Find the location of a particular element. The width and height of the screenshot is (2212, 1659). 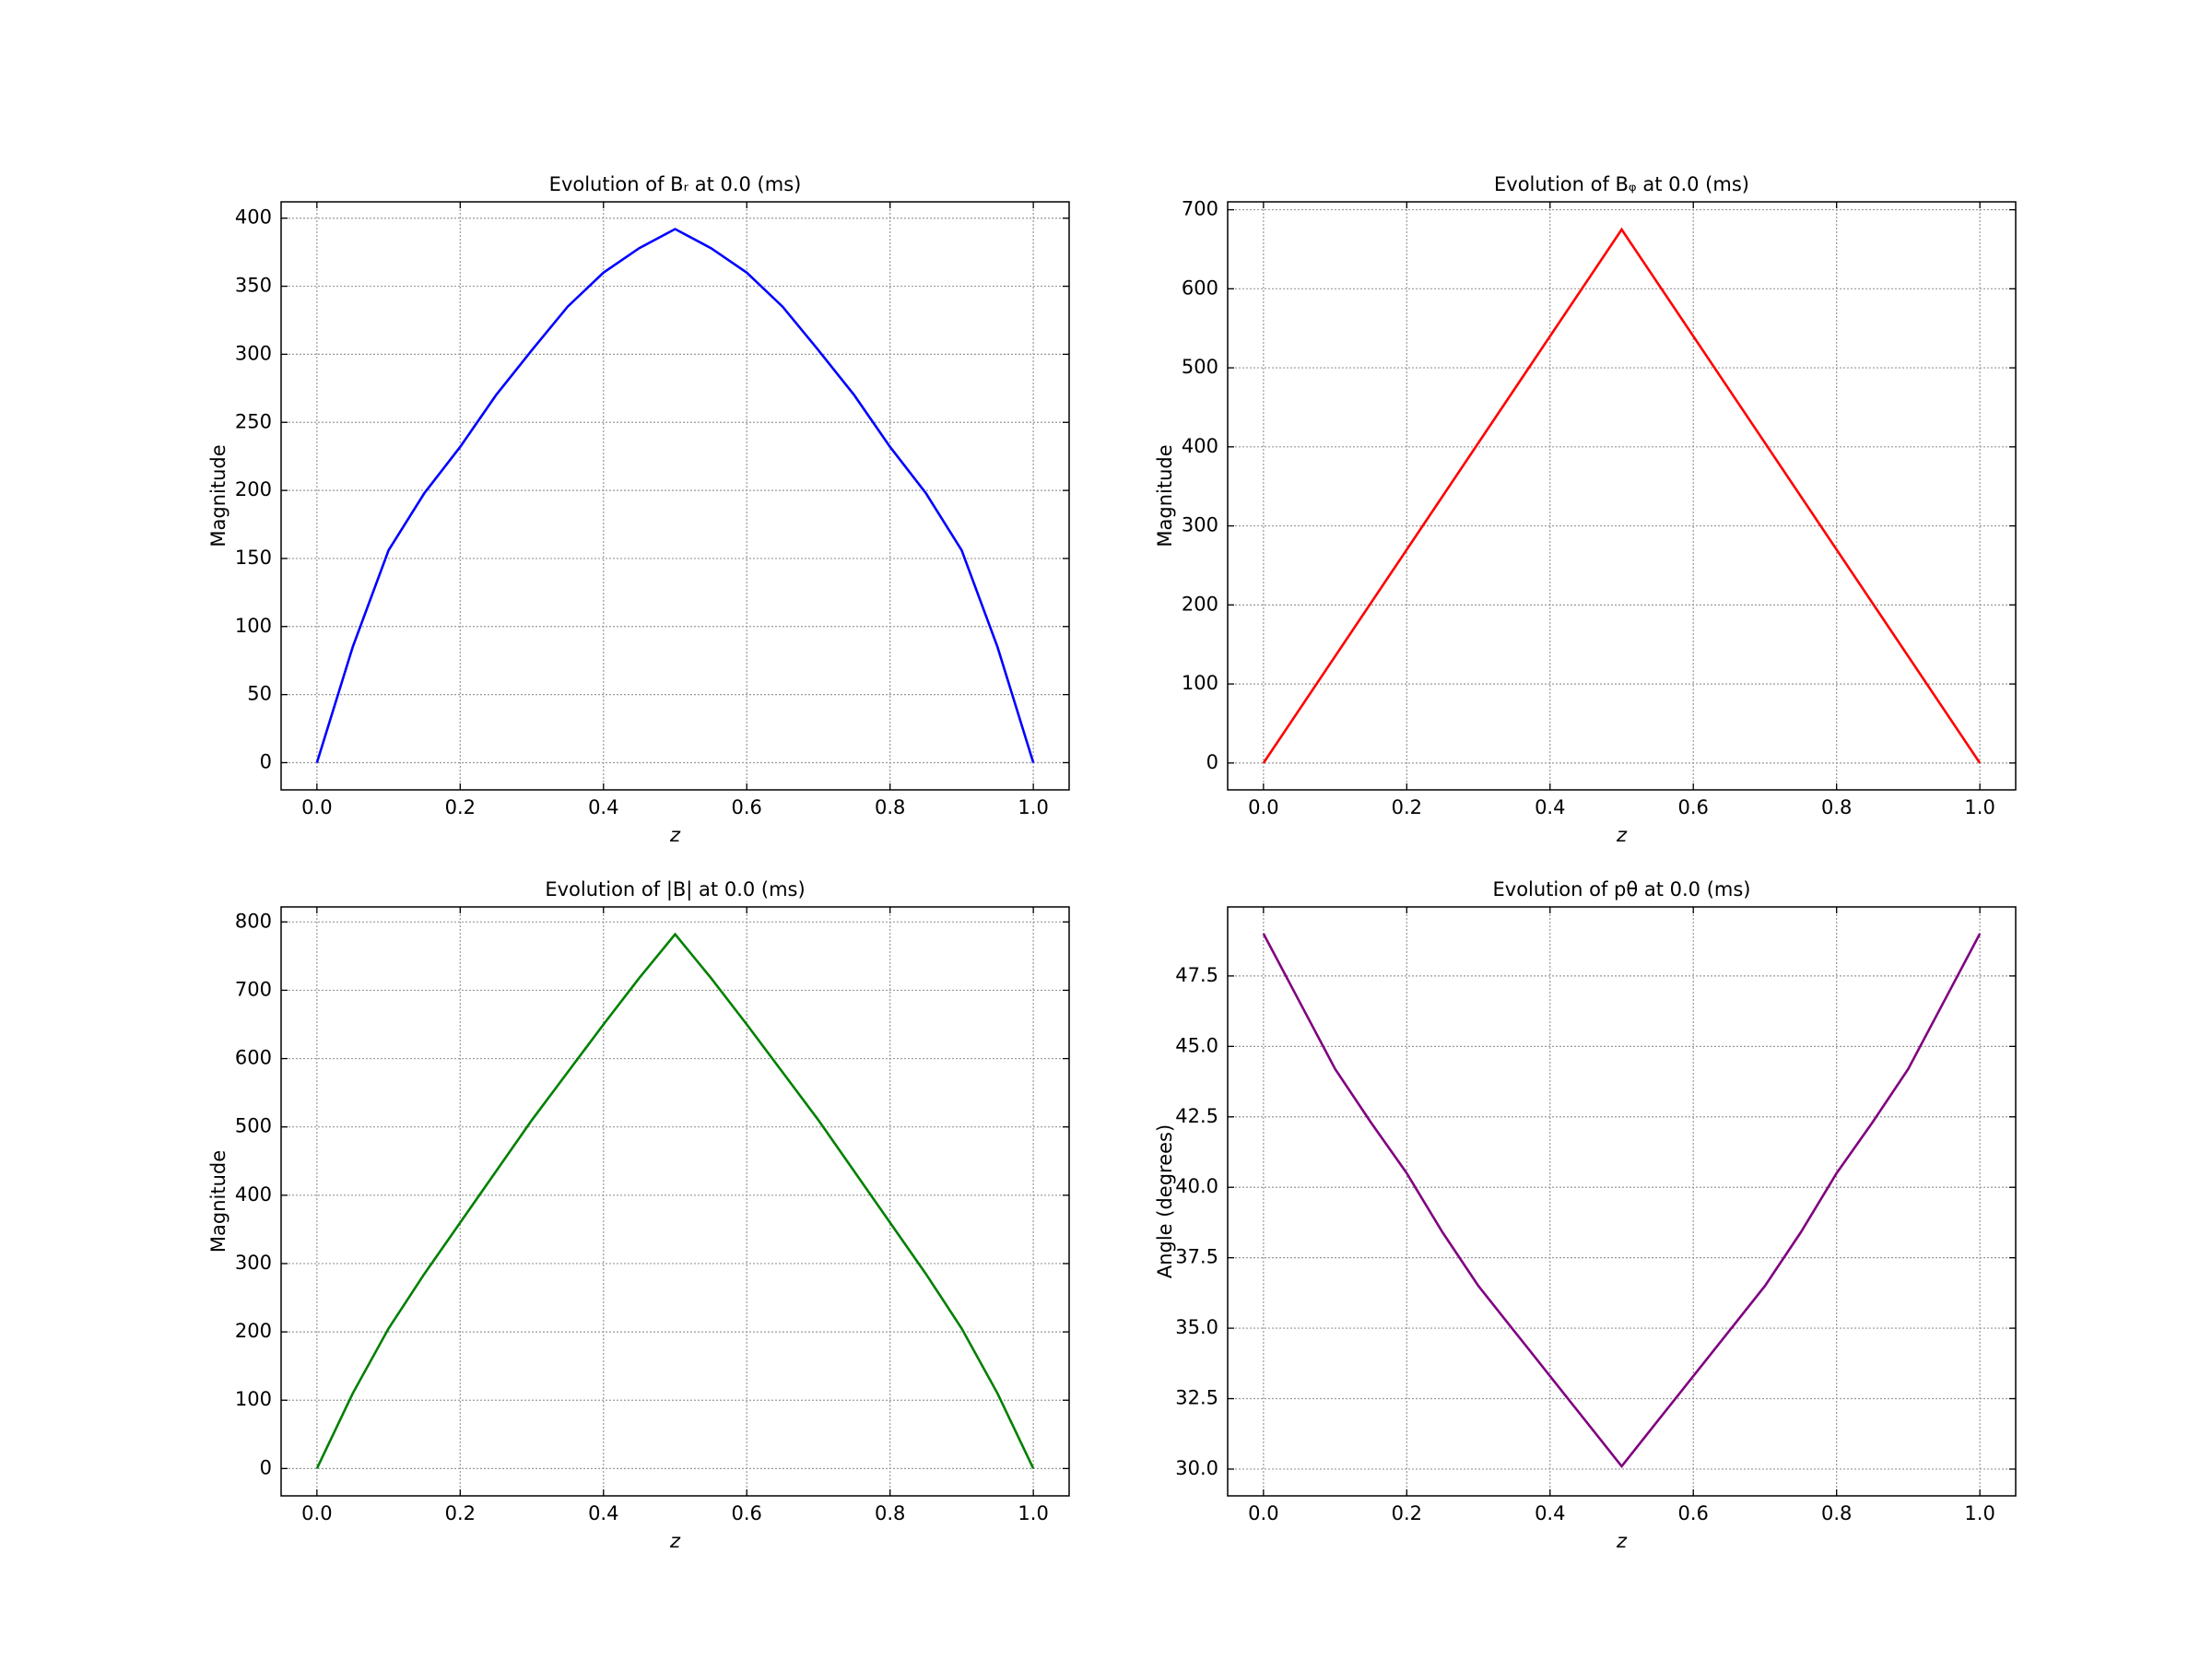

y-tick-label: 32.5 is located at coordinates (1196, 1398).